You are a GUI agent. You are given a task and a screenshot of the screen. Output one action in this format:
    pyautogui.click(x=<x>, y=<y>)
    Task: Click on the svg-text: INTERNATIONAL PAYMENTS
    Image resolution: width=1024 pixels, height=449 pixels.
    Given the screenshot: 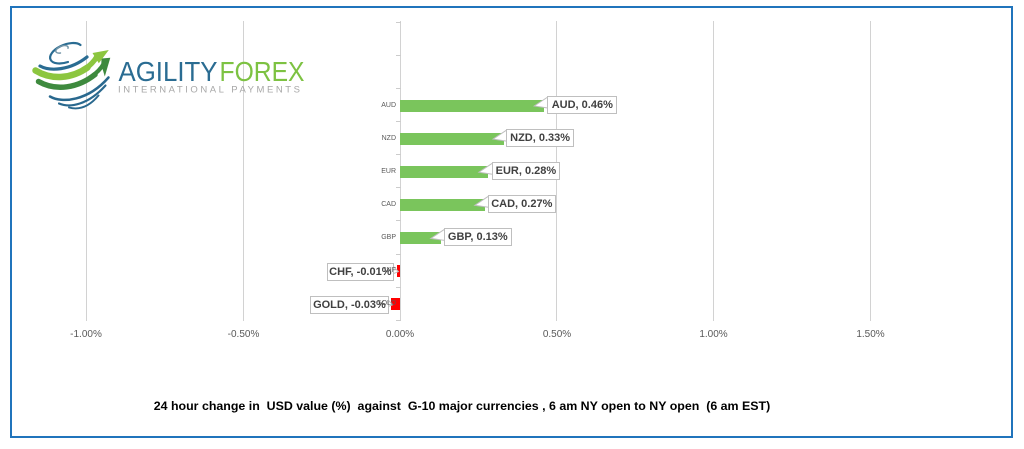 What is the action you would take?
    pyautogui.click(x=210, y=90)
    